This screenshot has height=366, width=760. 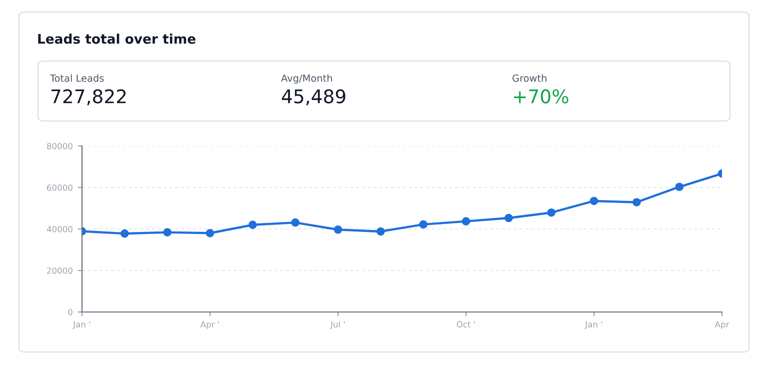 I want to click on x-tick-label: Jul ', so click(x=337, y=325).